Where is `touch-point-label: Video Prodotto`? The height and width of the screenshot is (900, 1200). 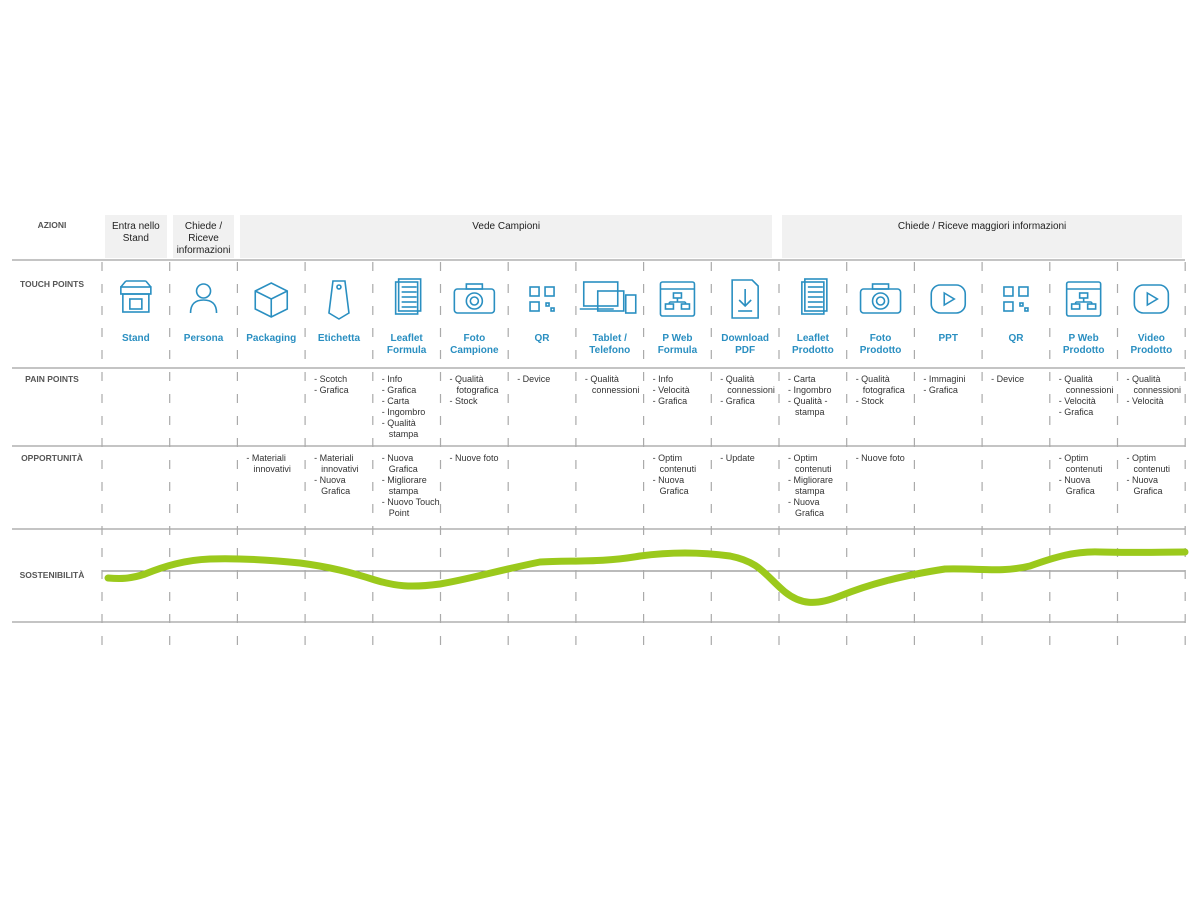 touch-point-label: Video Prodotto is located at coordinates (1151, 344).